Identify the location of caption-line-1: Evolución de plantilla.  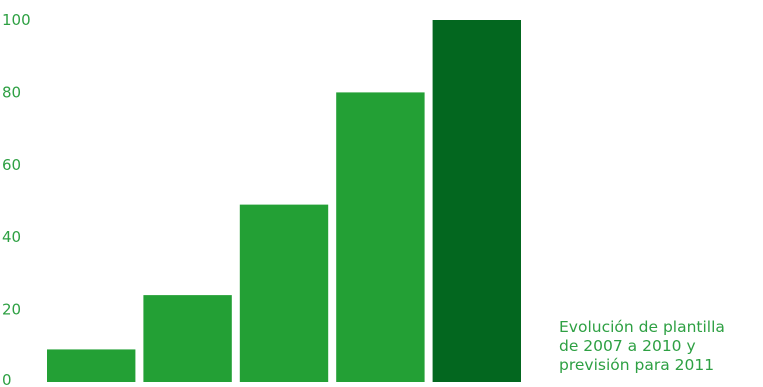
(642, 327).